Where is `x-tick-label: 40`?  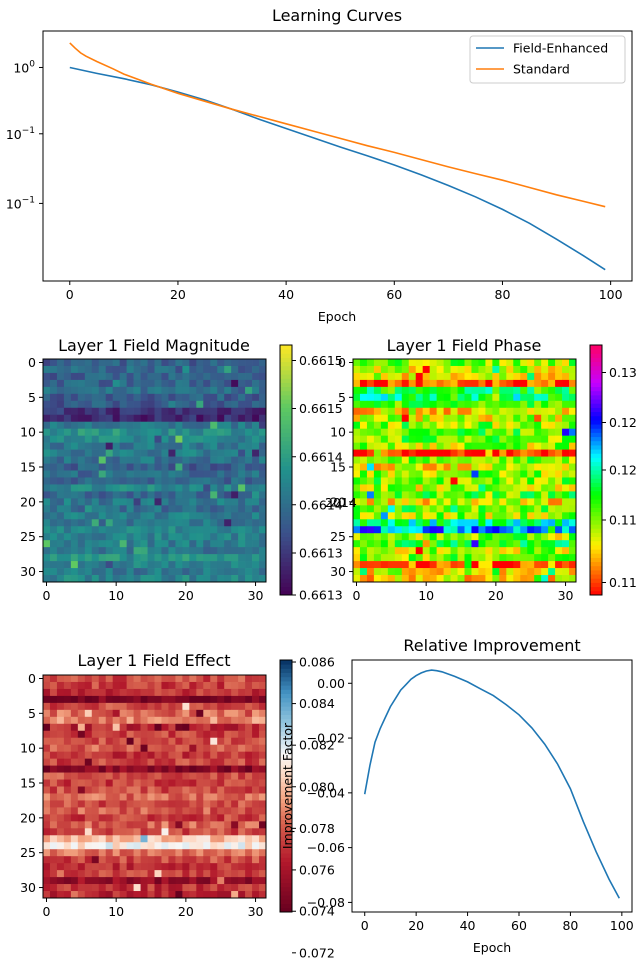
x-tick-label: 40 is located at coordinates (286, 294).